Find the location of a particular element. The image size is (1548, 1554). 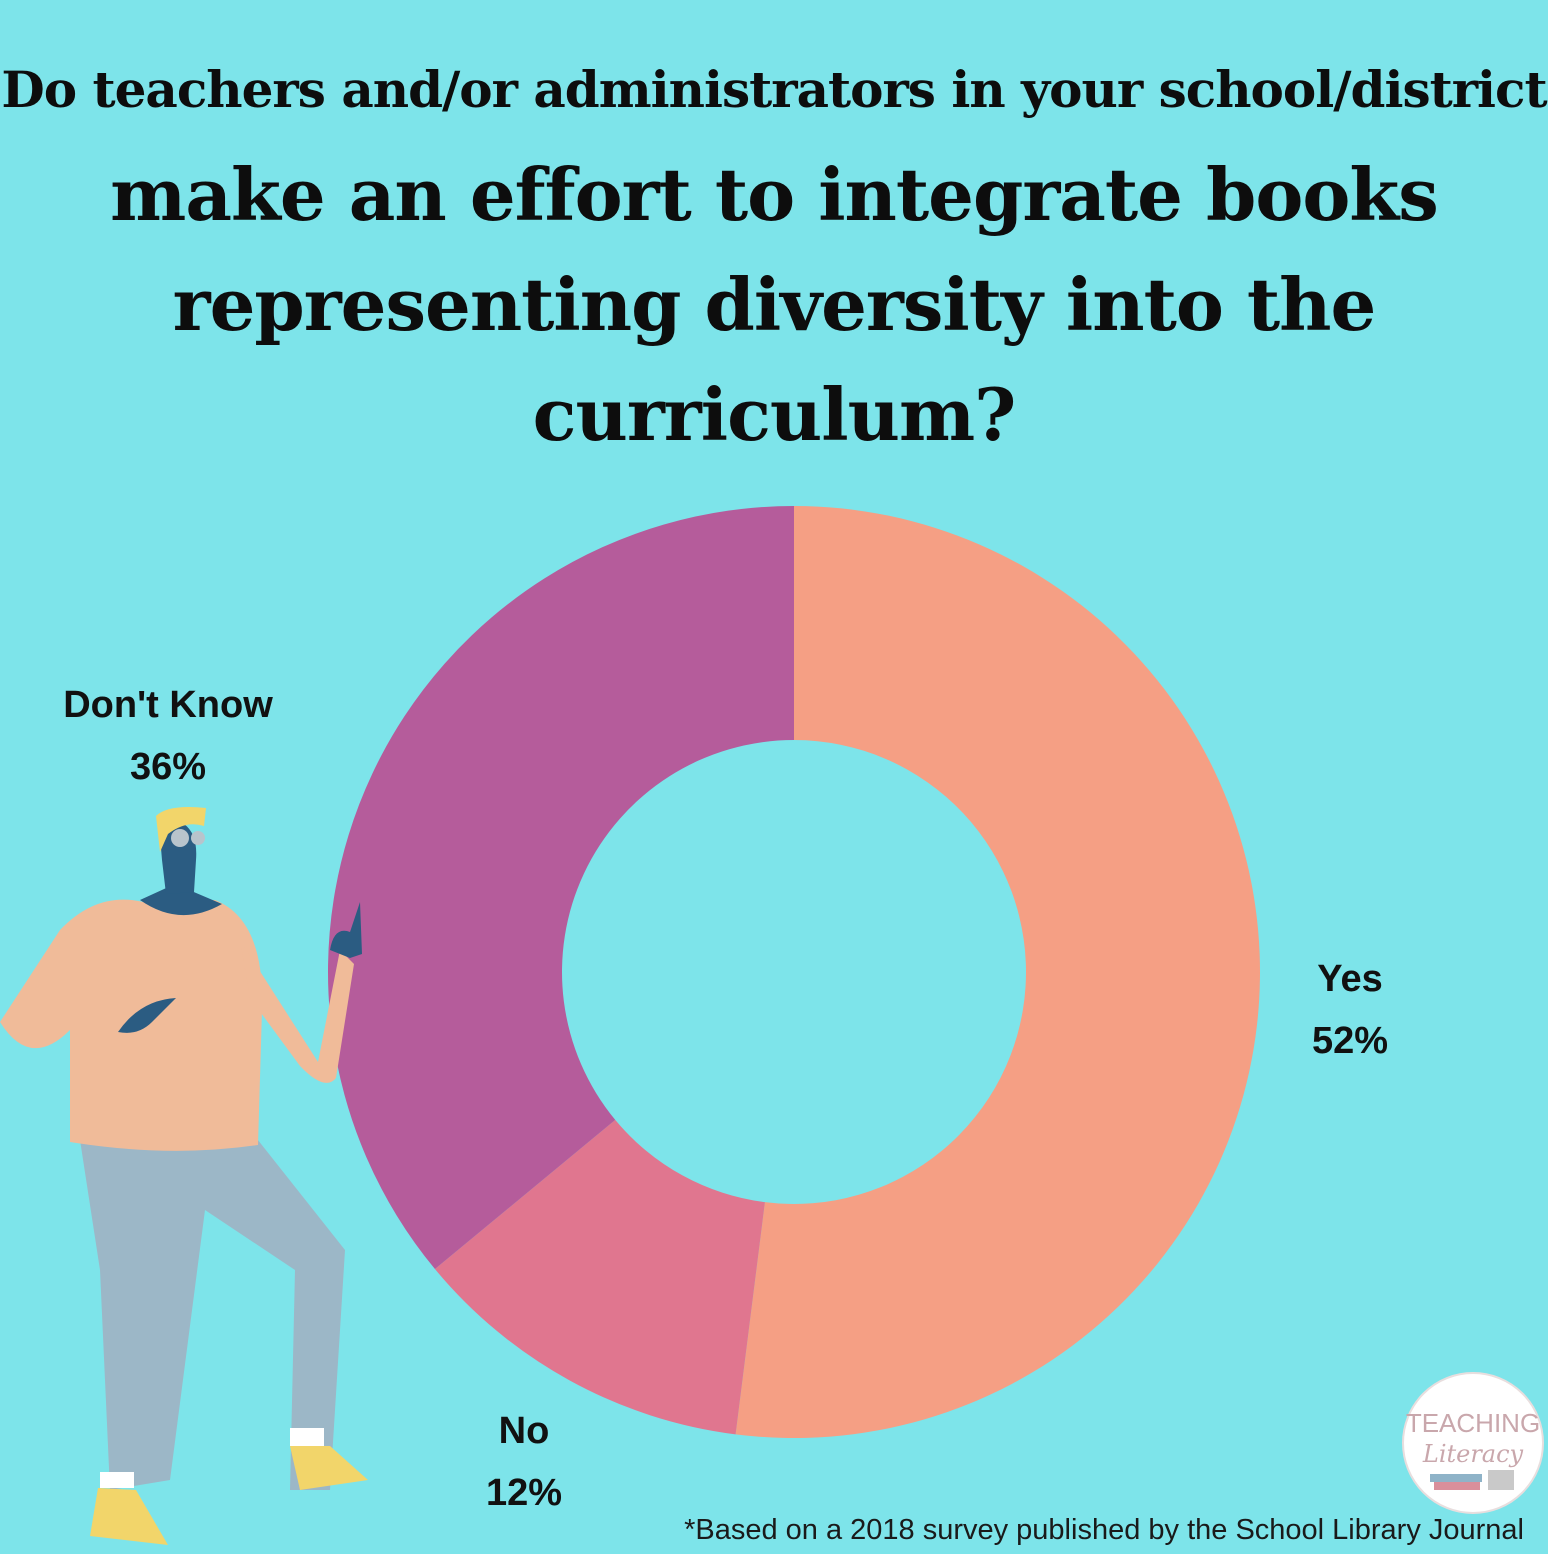

slice-label-dont-know: Don't Know 36% is located at coordinates (168, 736).